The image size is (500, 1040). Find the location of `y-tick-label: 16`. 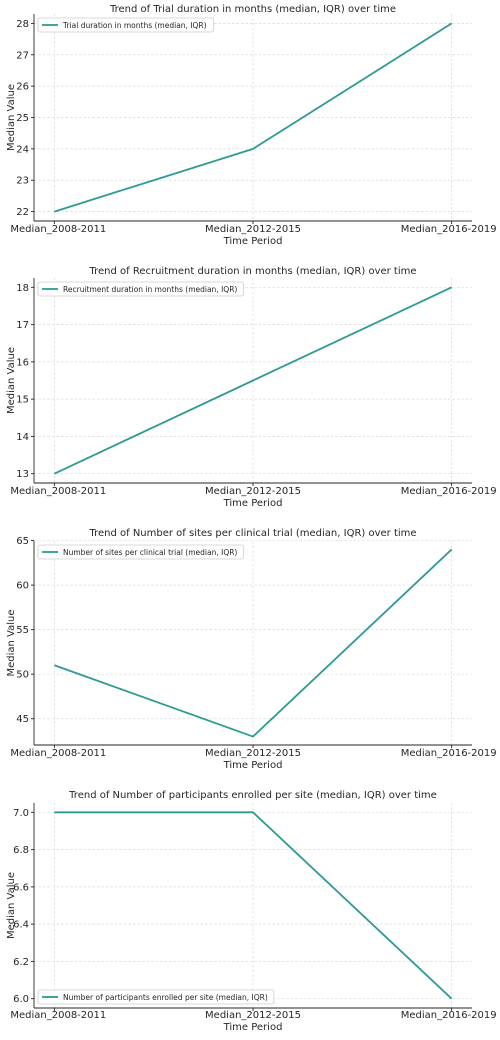

y-tick-label: 16 is located at coordinates (22, 362).